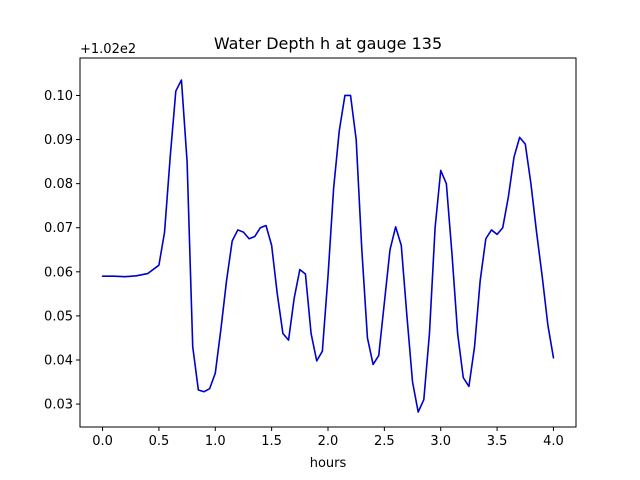  I want to click on y-tick-label-0: 0.03, so click(58, 405).